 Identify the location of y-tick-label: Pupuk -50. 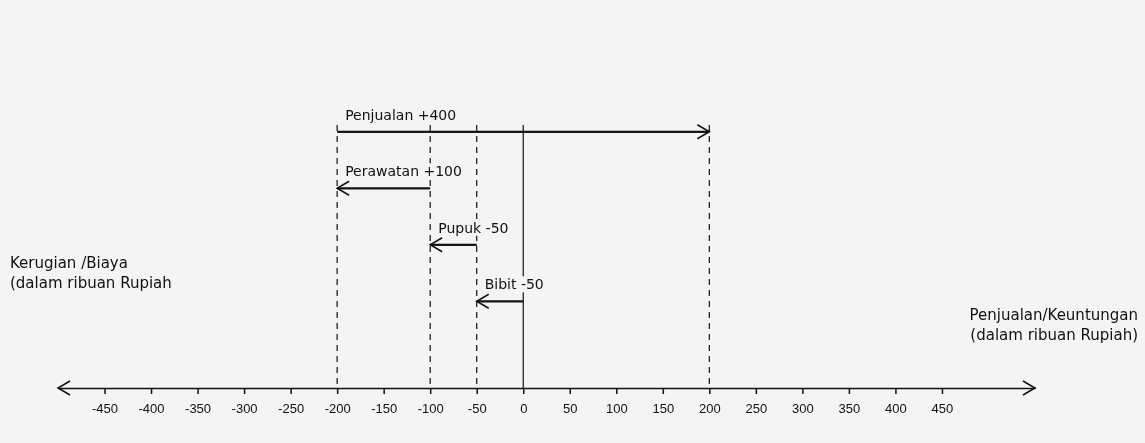
(473, 227).